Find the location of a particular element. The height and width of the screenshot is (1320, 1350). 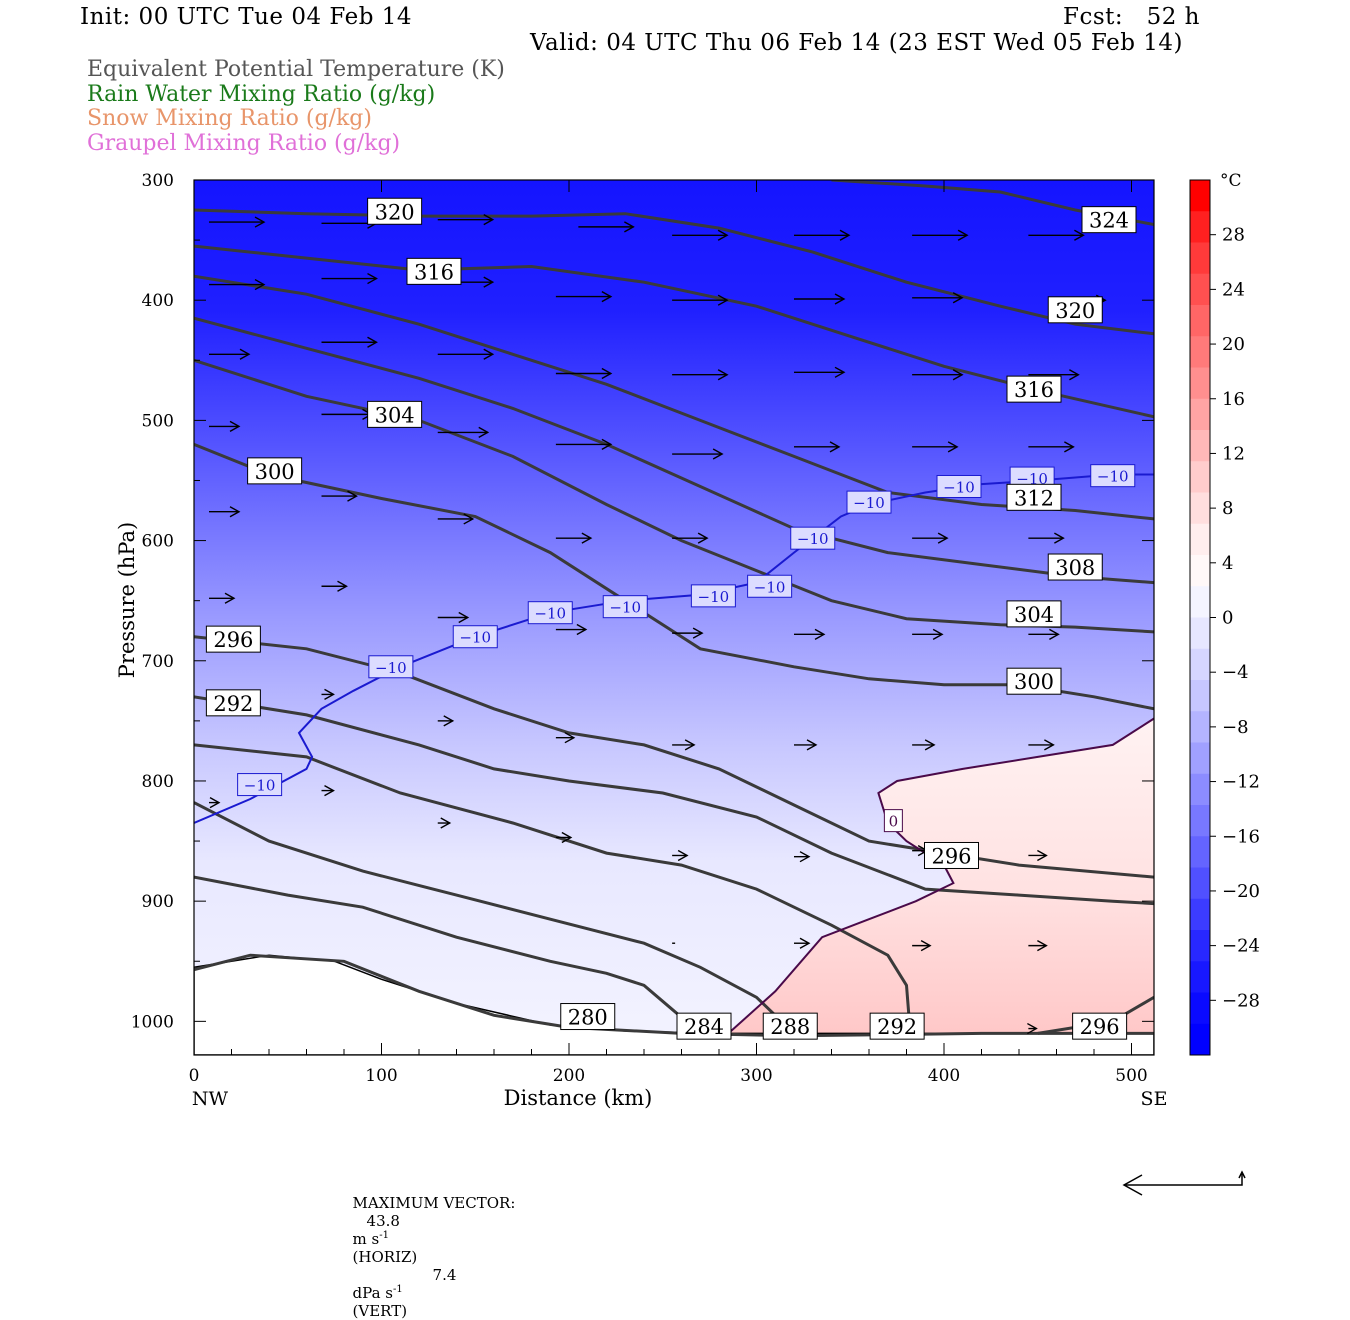

theta-label: 280 is located at coordinates (588, 1018).